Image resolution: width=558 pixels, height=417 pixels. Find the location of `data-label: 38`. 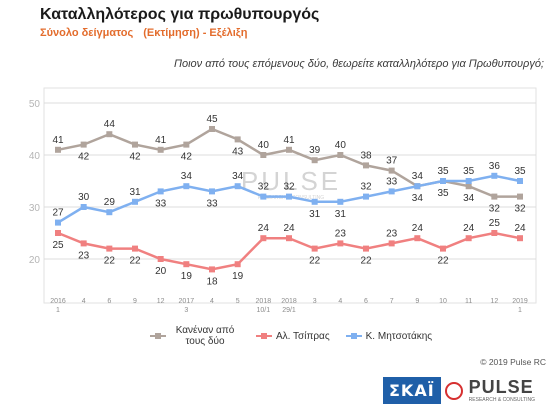

data-label: 38 is located at coordinates (366, 155).